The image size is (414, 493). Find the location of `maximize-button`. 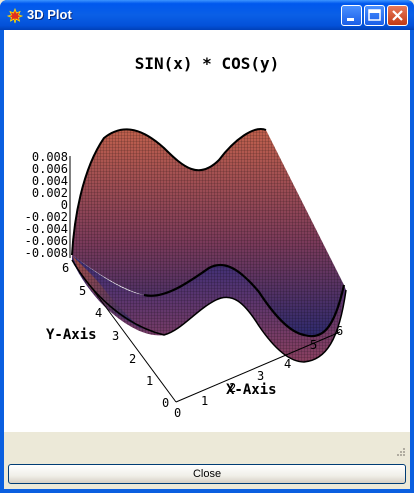

maximize-button is located at coordinates (374, 15).